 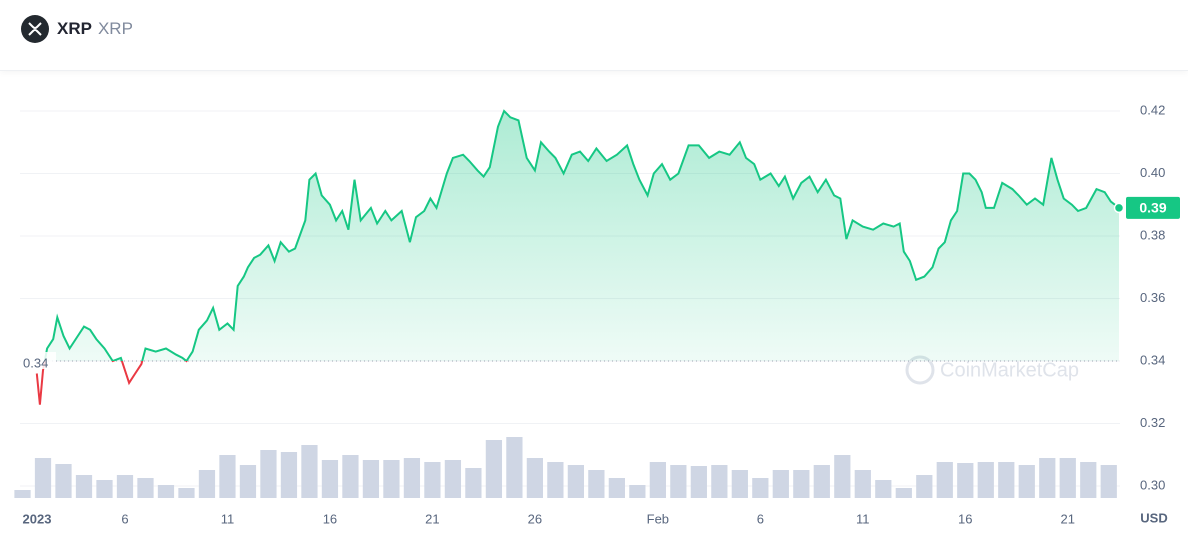 What do you see at coordinates (1152, 234) in the screenshot?
I see `y-tick-label: 0.38` at bounding box center [1152, 234].